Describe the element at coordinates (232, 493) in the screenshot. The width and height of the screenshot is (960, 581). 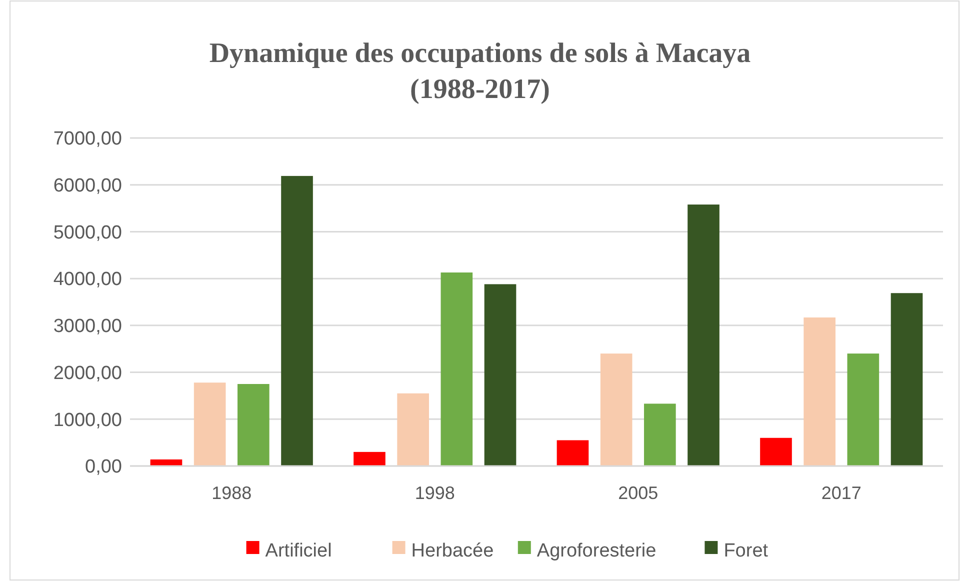
I see `x-tick-label: 1988` at that location.